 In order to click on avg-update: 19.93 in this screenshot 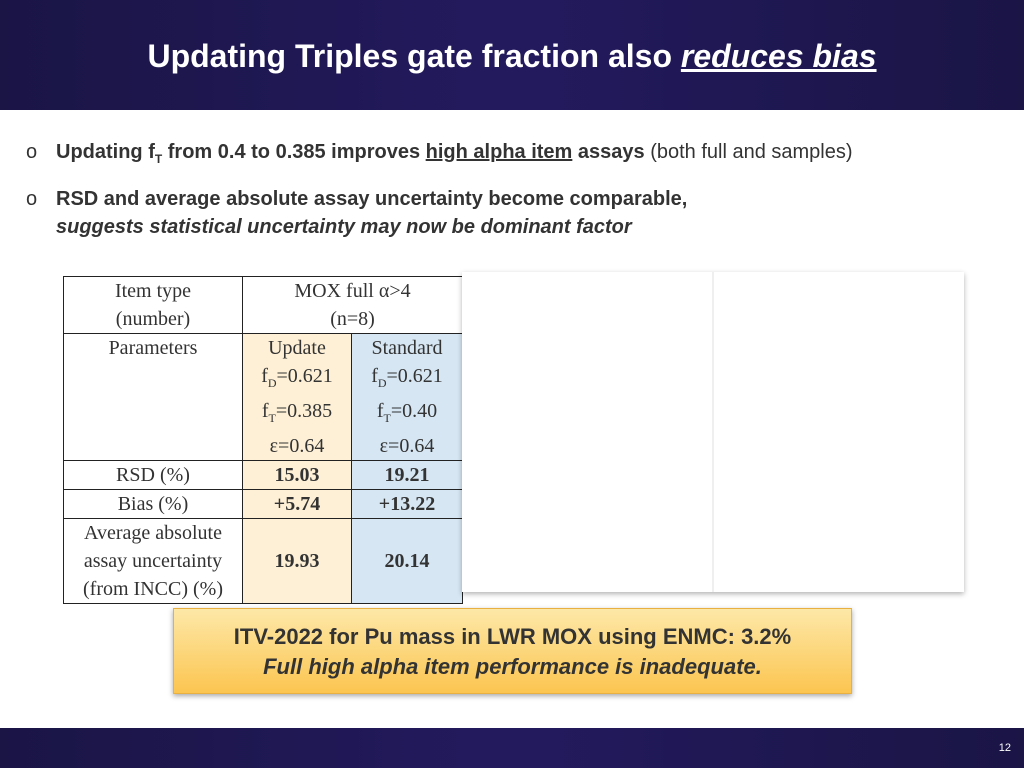, I will do `click(297, 561)`.